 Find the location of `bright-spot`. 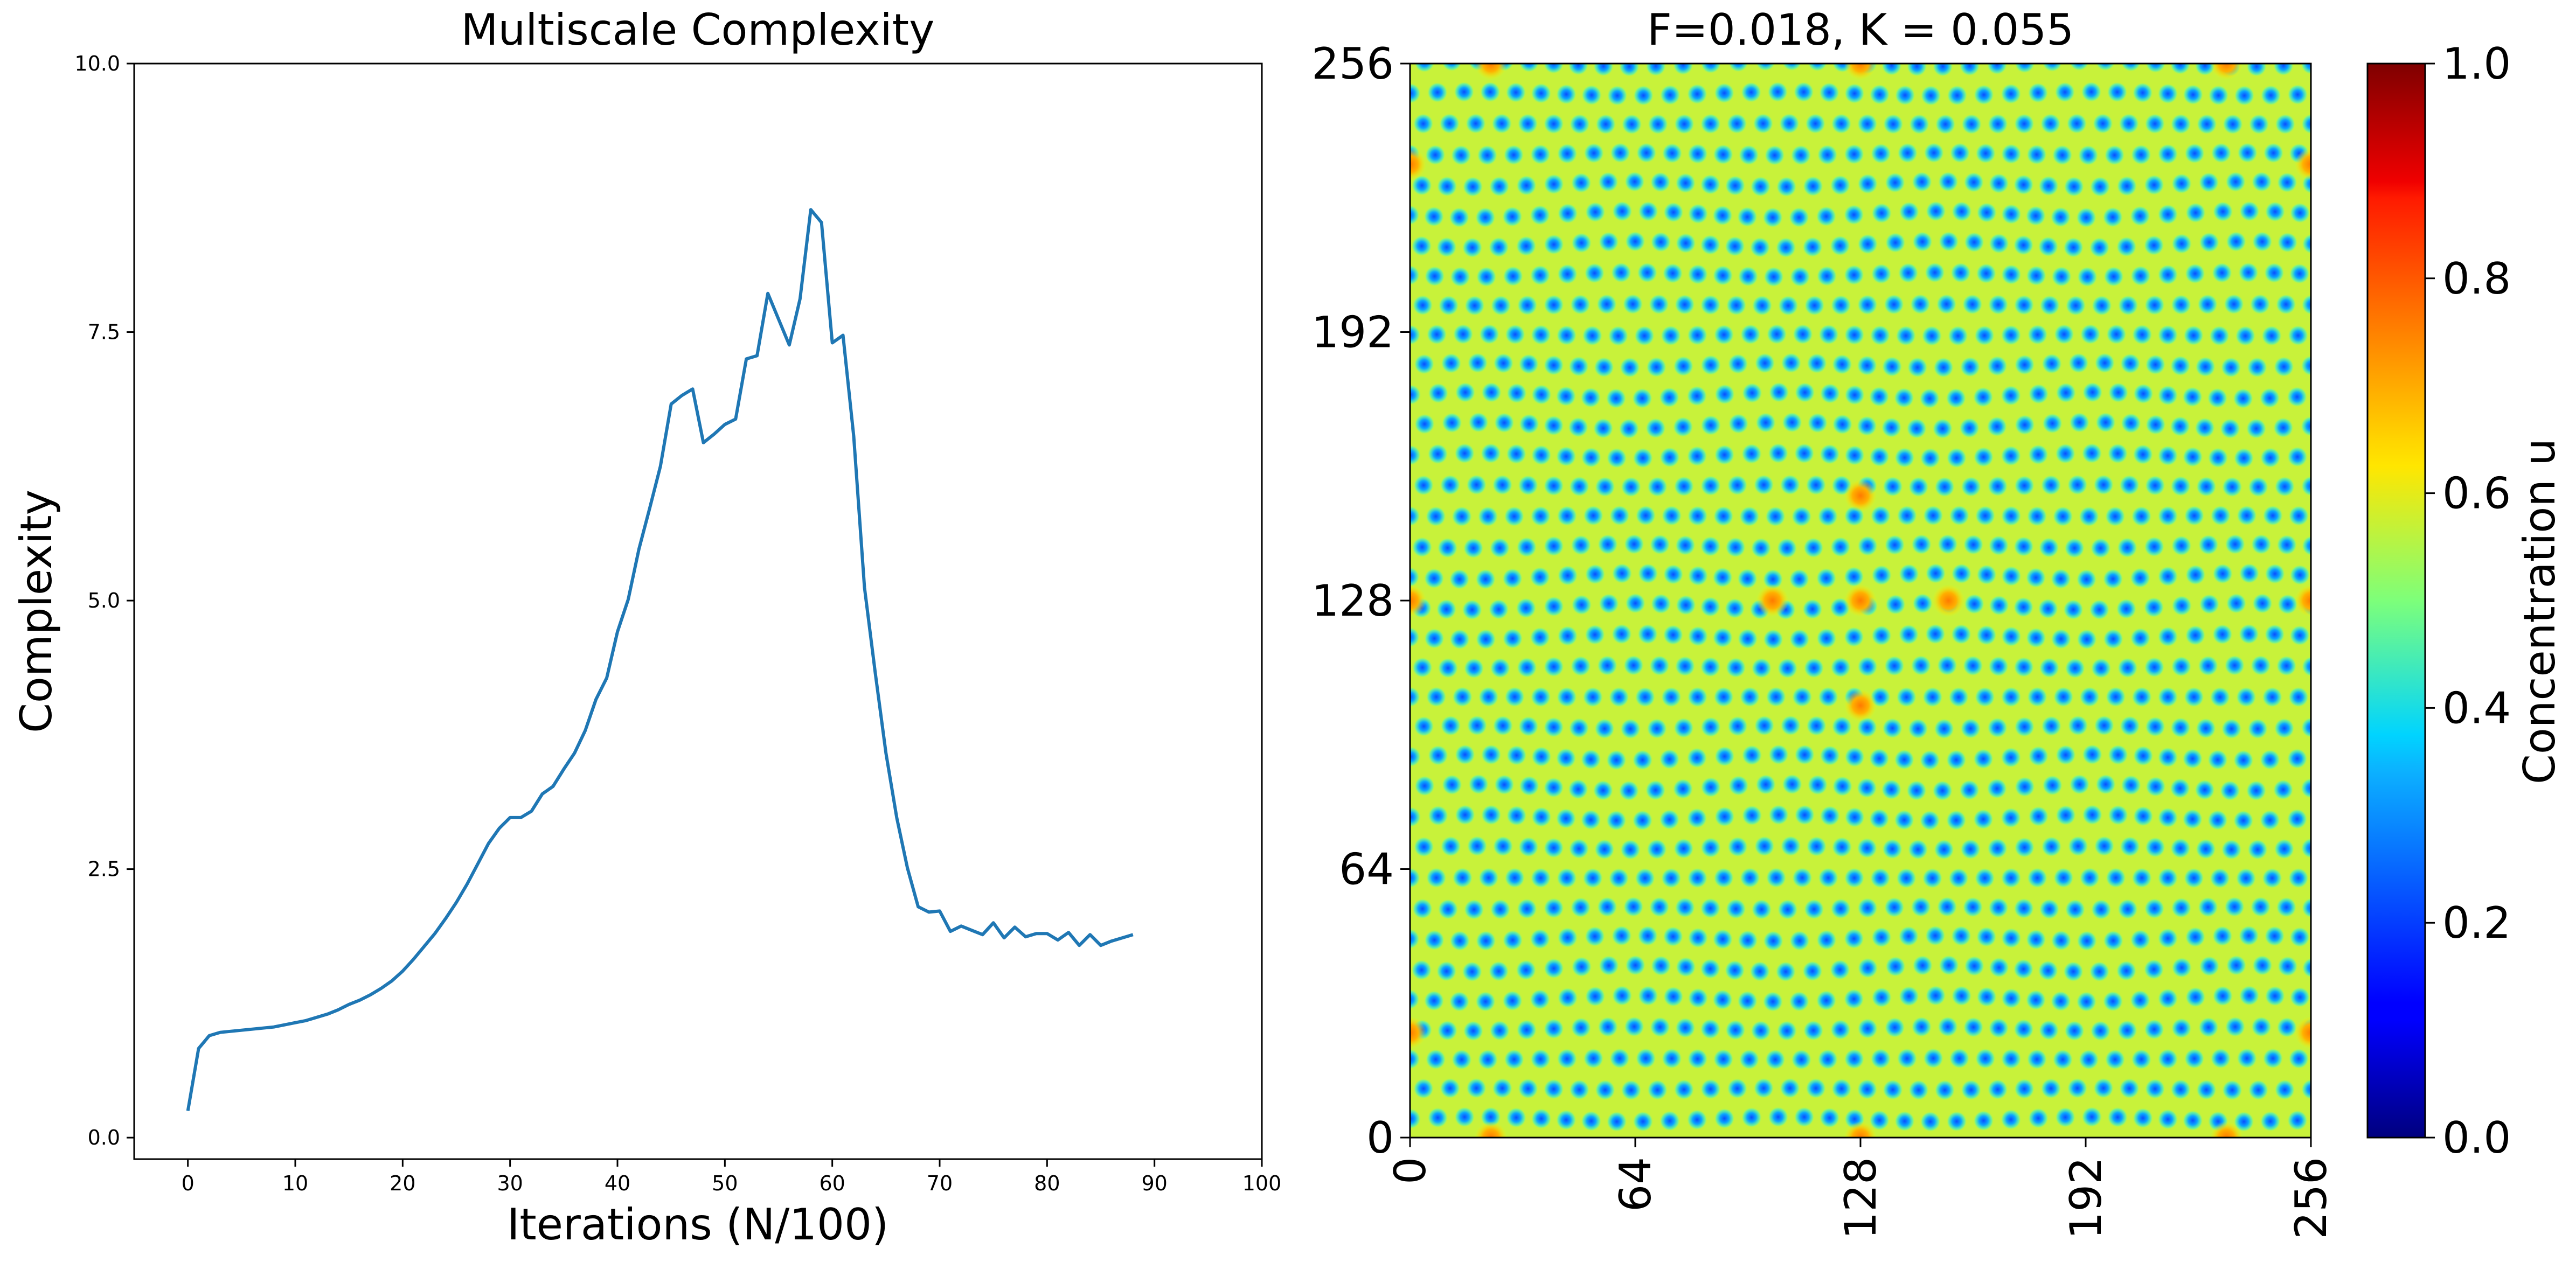

bright-spot is located at coordinates (2303, 164).